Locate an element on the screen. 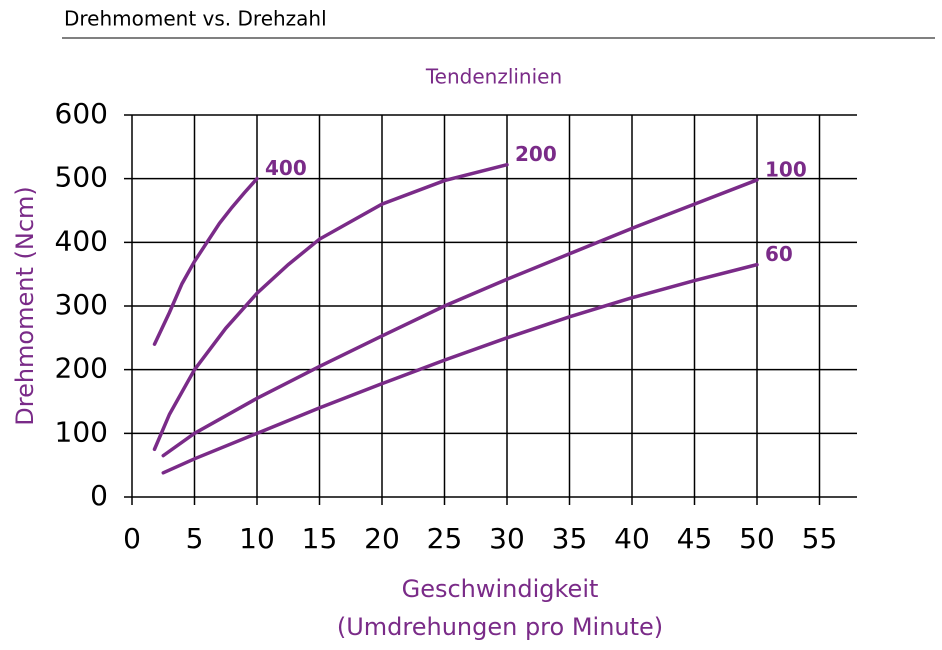  x-tick-label: 10 is located at coordinates (257, 538).